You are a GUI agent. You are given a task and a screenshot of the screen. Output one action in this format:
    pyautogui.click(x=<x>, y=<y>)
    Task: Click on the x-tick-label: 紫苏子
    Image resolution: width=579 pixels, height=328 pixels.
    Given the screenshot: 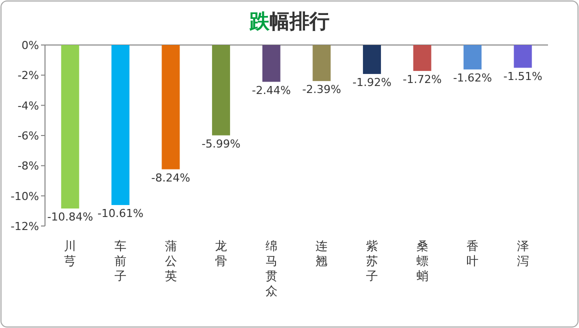 What is the action you would take?
    pyautogui.click(x=372, y=261)
    